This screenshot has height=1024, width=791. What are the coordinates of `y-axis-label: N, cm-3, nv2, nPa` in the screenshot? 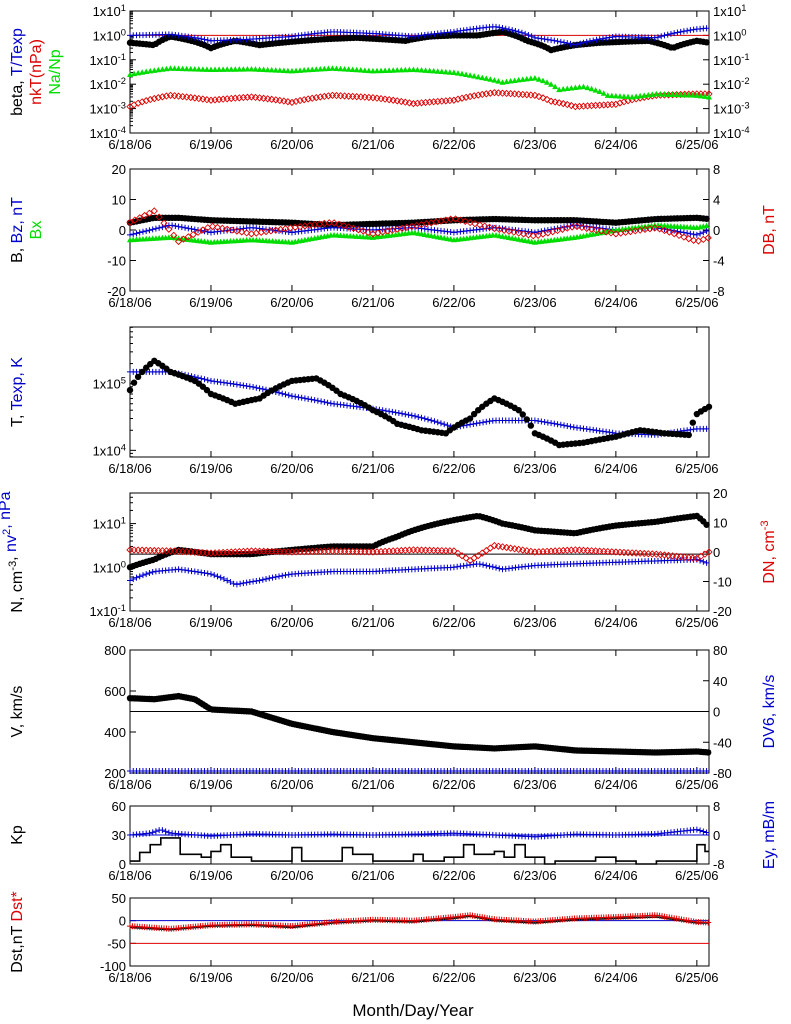 It's located at (13, 551).